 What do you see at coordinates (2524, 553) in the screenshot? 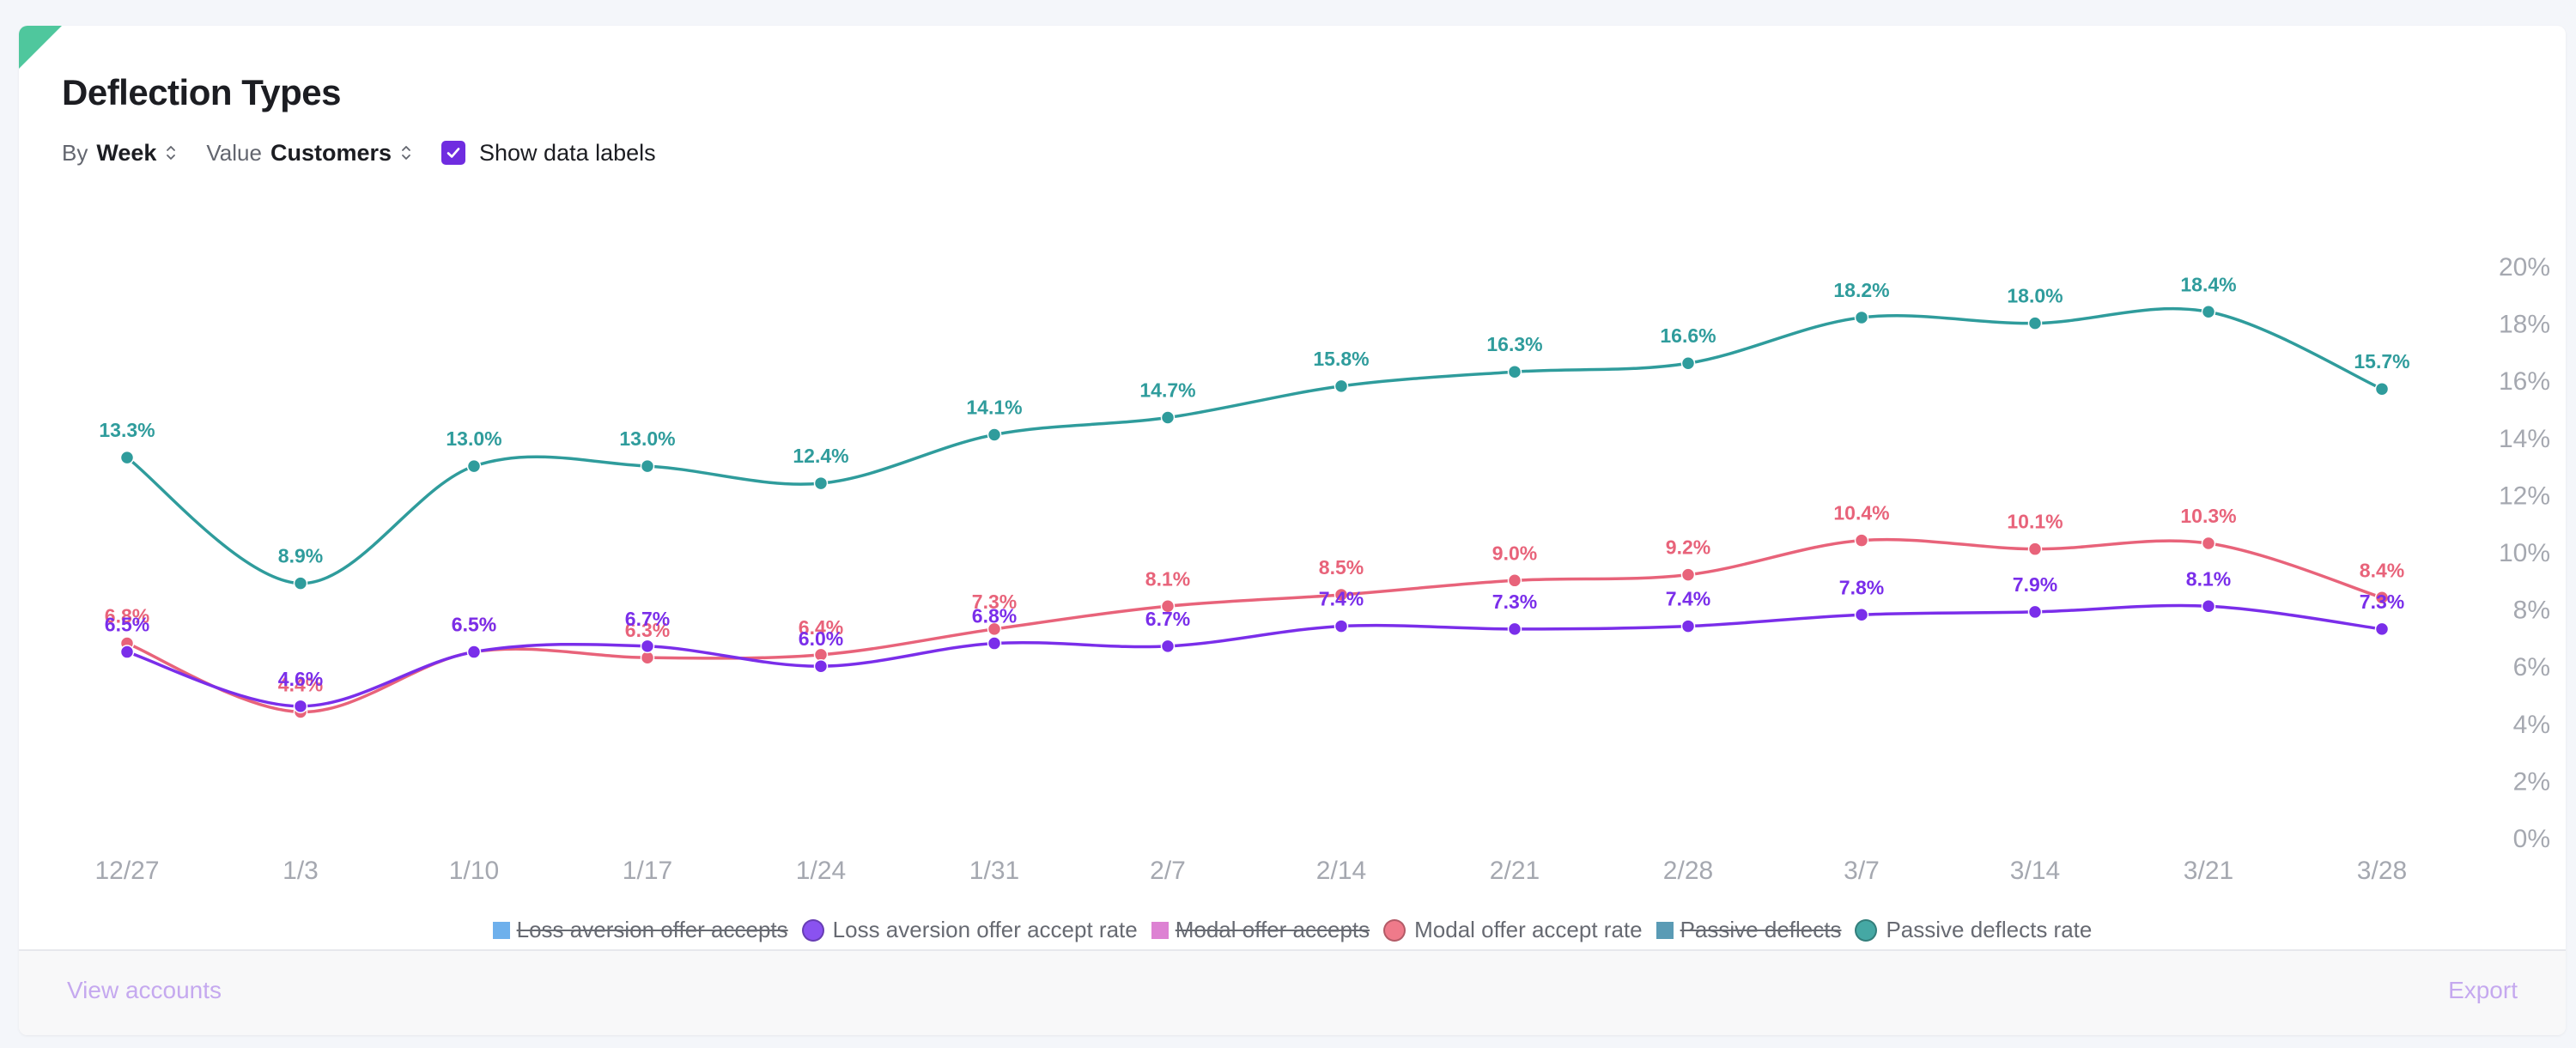
I see `y-tick-label: 10%` at bounding box center [2524, 553].